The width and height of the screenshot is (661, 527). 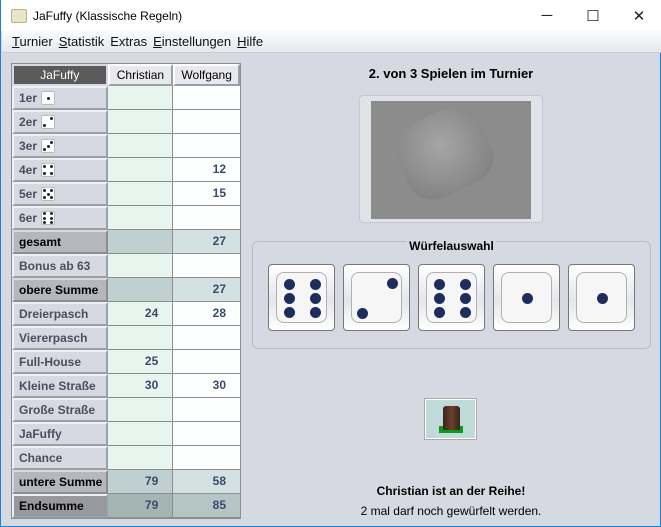 I want to click on die-face-2-icon, so click(x=376, y=297).